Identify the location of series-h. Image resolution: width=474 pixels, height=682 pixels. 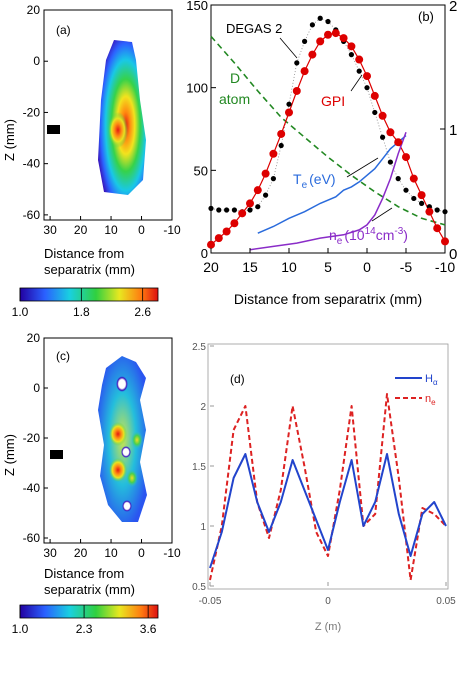
(328, 511).